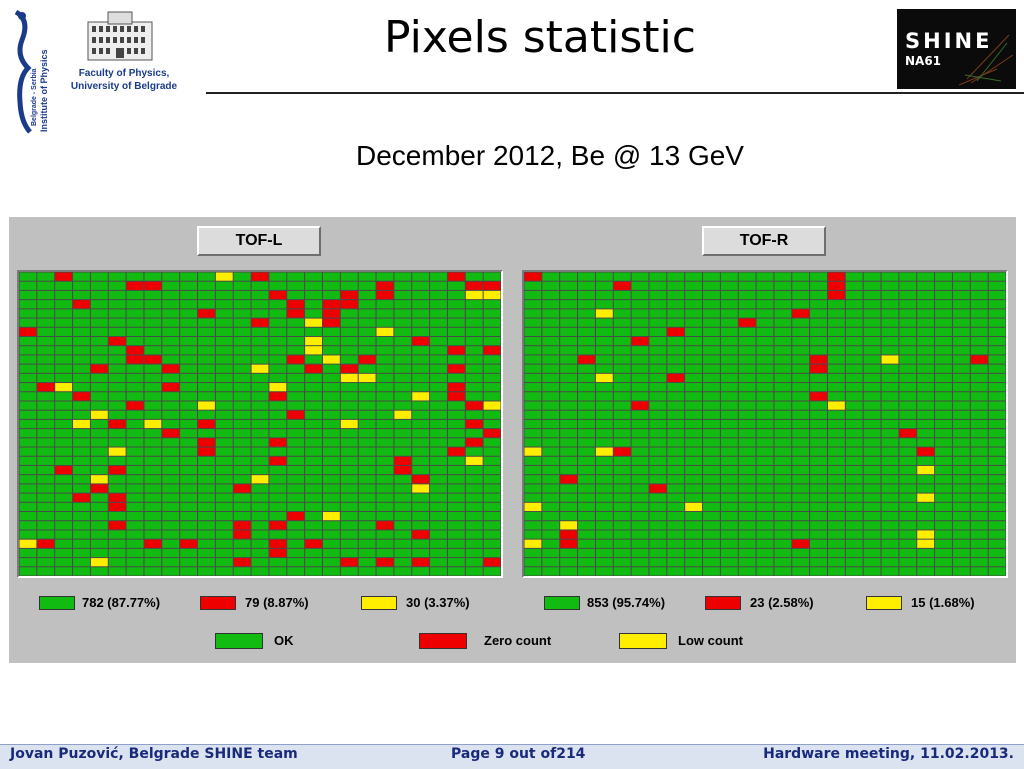 The image size is (1024, 769). I want to click on footer-author: Jovan Puzović, Belgrade SHINE team, so click(154, 754).